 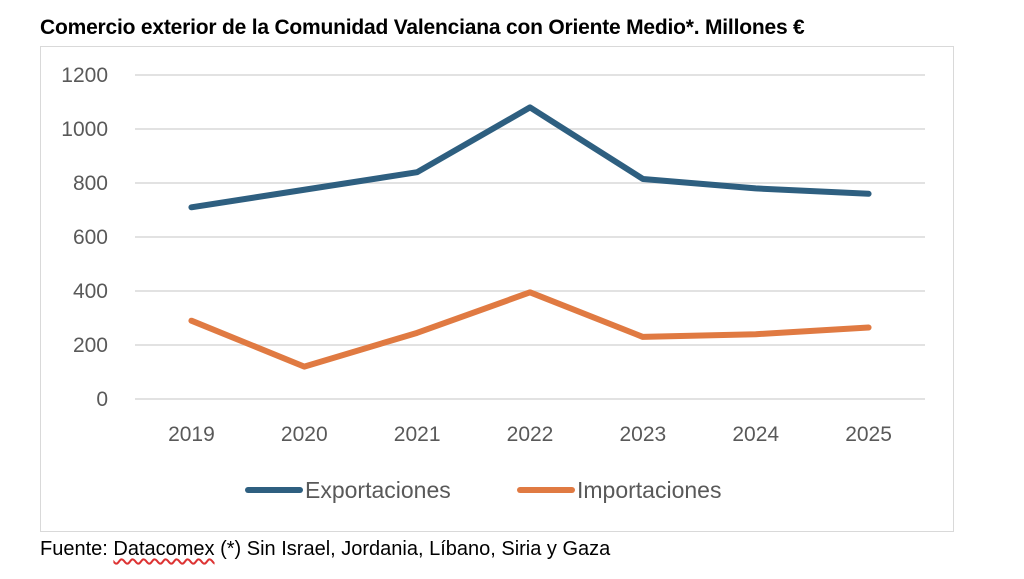 What do you see at coordinates (530, 157) in the screenshot?
I see `series-line-exportaciones` at bounding box center [530, 157].